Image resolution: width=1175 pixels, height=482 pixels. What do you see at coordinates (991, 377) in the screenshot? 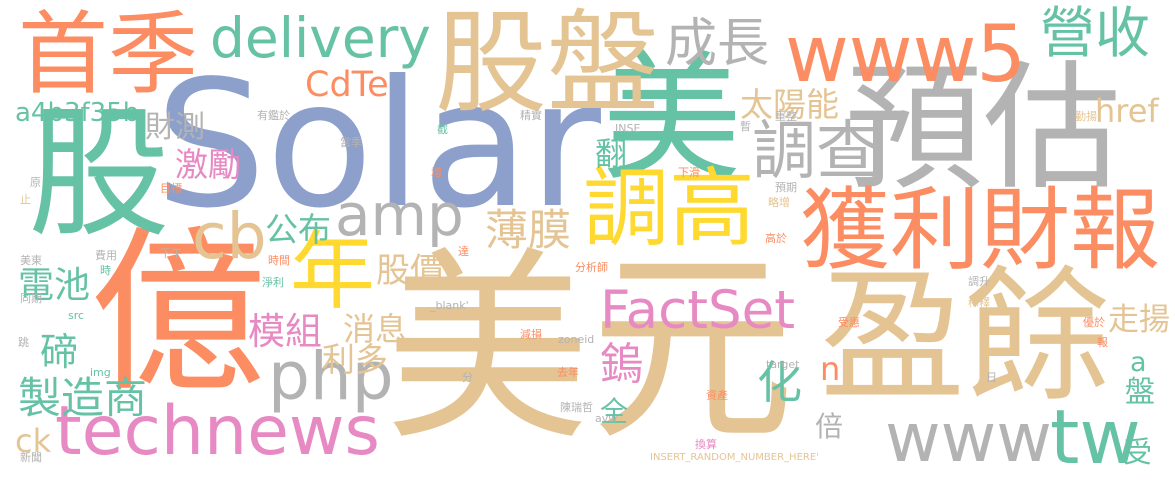
I see `cloud-word: 日` at bounding box center [991, 377].